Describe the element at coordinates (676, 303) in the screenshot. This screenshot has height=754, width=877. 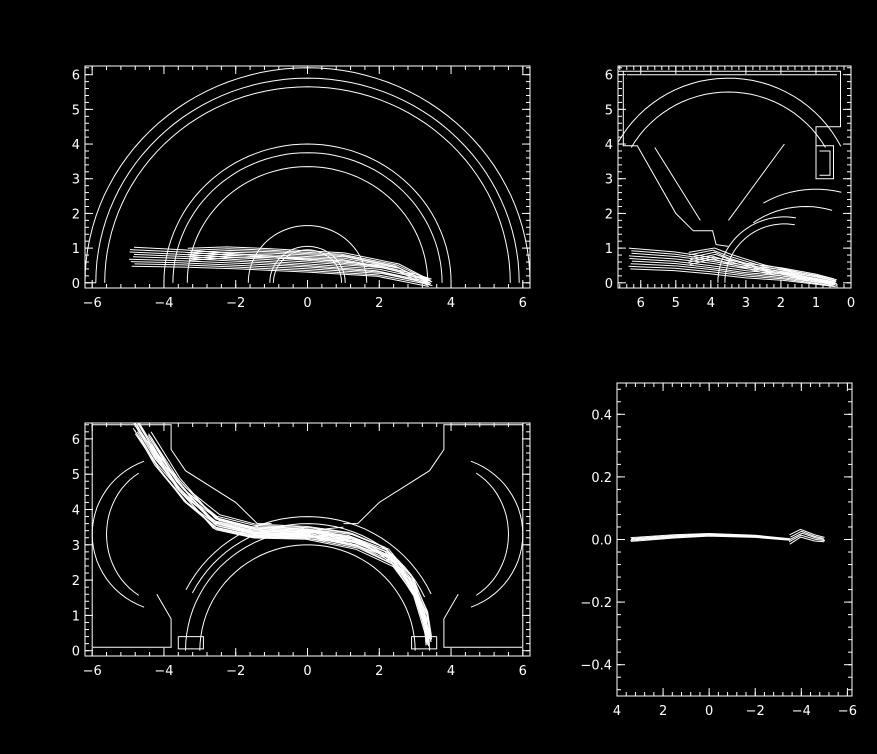
I see `x-tick-label: 5` at that location.